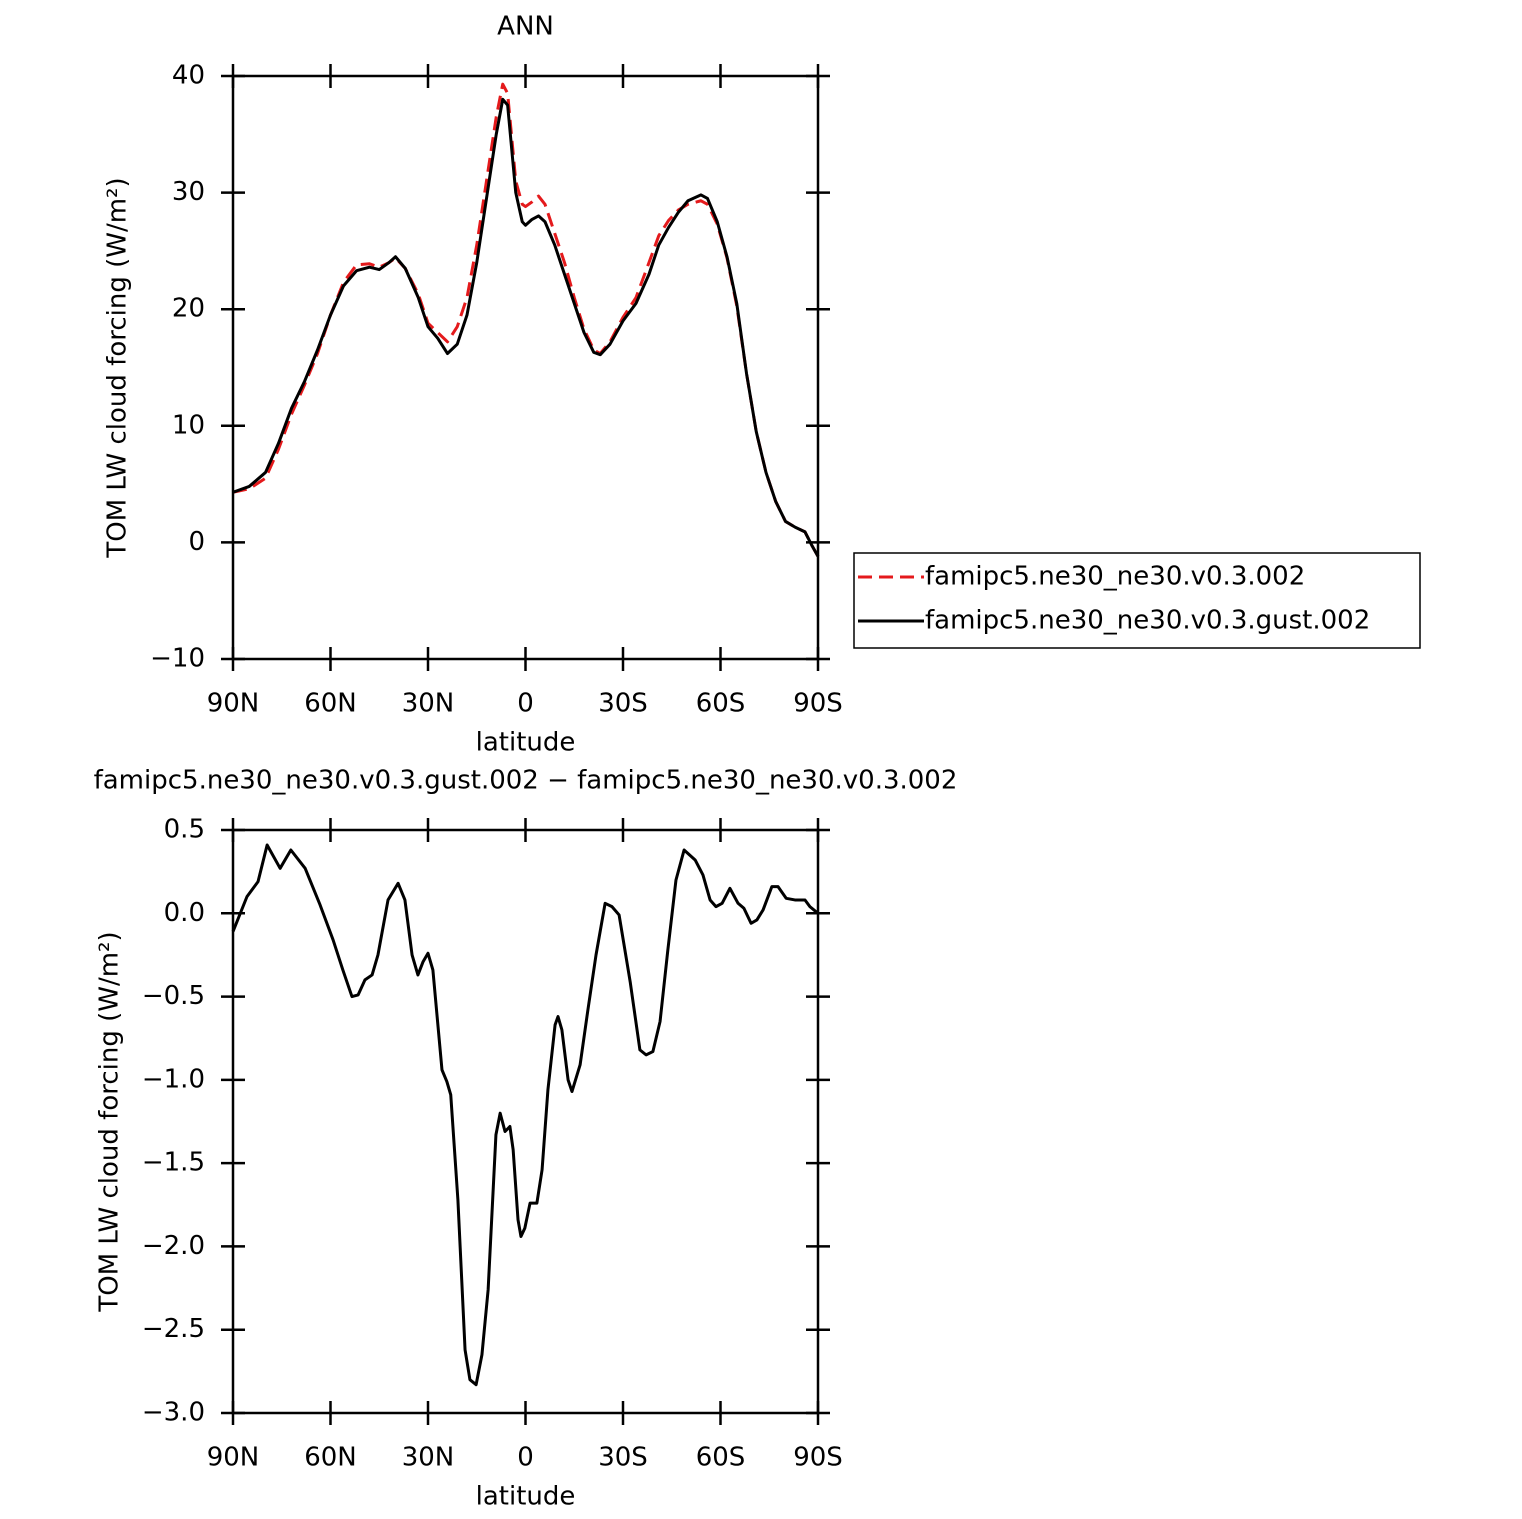  I want to click on legend-label: famipc5.ne30_ne30.v0.3.gust.002, so click(1147, 621).